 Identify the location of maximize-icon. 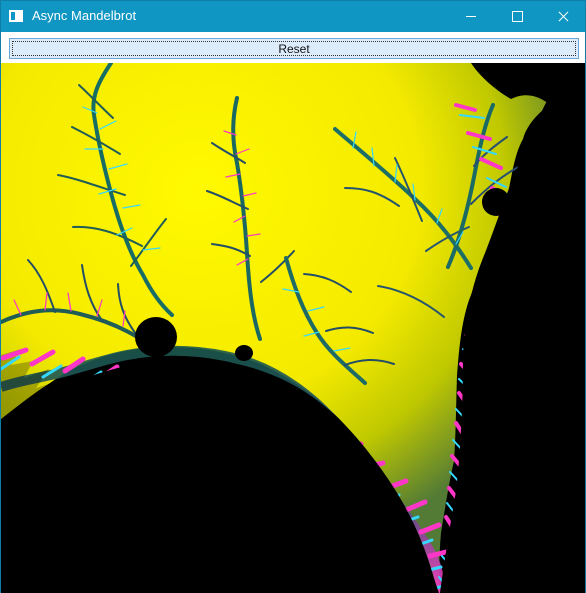
(517, 16).